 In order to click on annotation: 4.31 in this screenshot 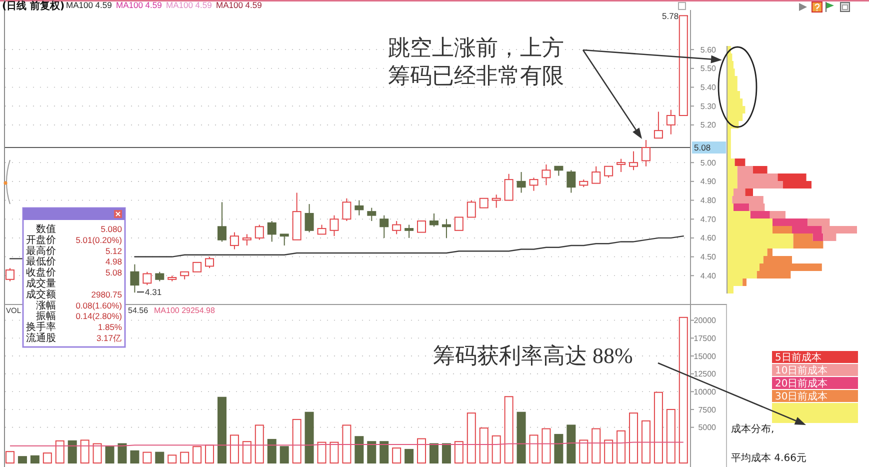, I will do `click(153, 292)`.